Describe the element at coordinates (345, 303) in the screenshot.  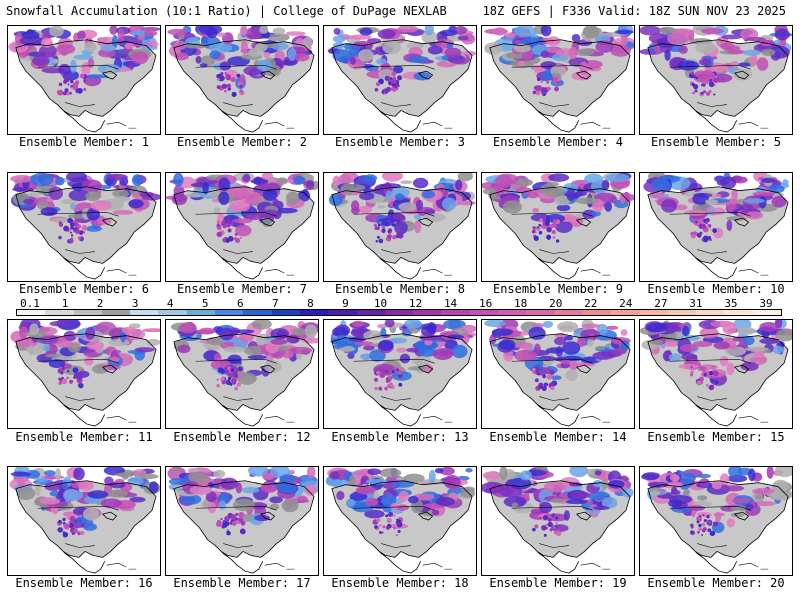
I see `colorbar-tick-label: 9` at that location.